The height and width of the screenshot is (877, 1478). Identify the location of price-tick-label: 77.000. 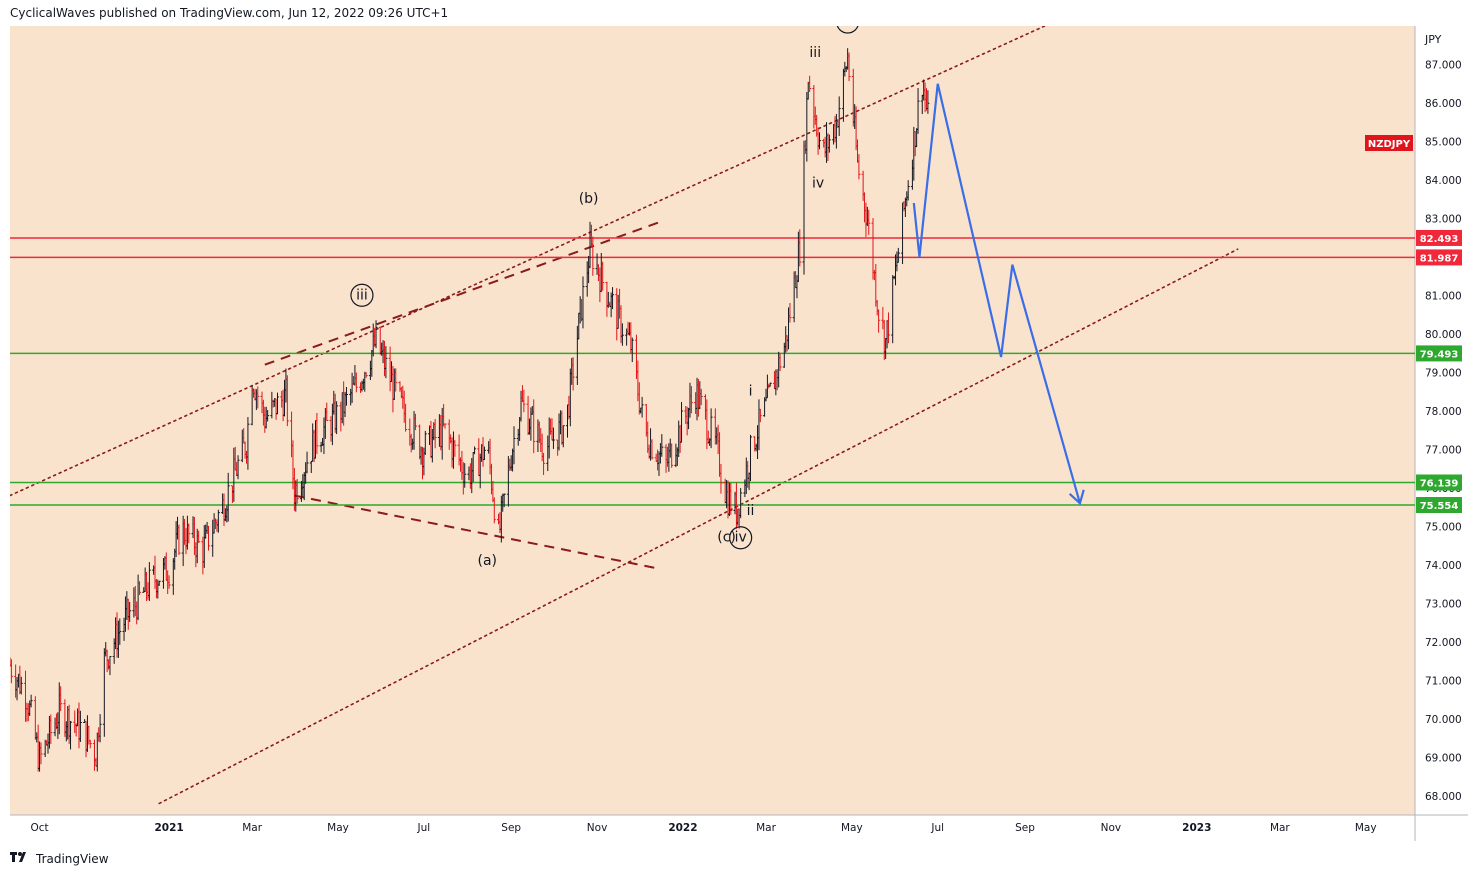
(1443, 450).